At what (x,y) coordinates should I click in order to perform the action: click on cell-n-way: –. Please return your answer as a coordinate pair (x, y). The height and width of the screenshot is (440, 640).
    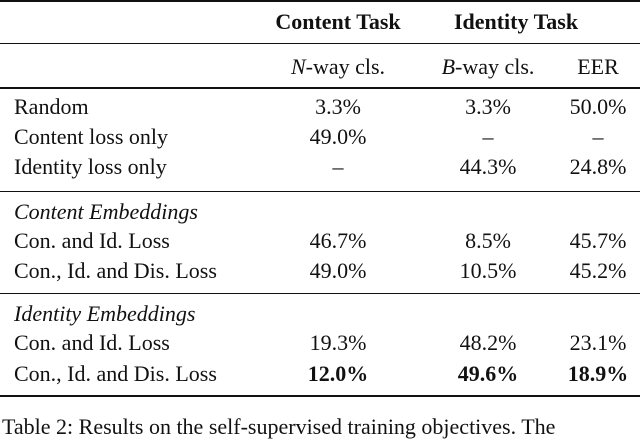
    Looking at the image, I should click on (338, 166).